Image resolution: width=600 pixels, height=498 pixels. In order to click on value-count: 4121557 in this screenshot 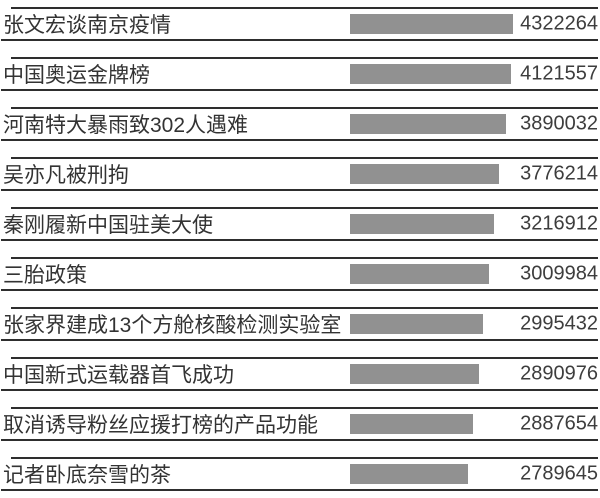, I will do `click(559, 73)`.